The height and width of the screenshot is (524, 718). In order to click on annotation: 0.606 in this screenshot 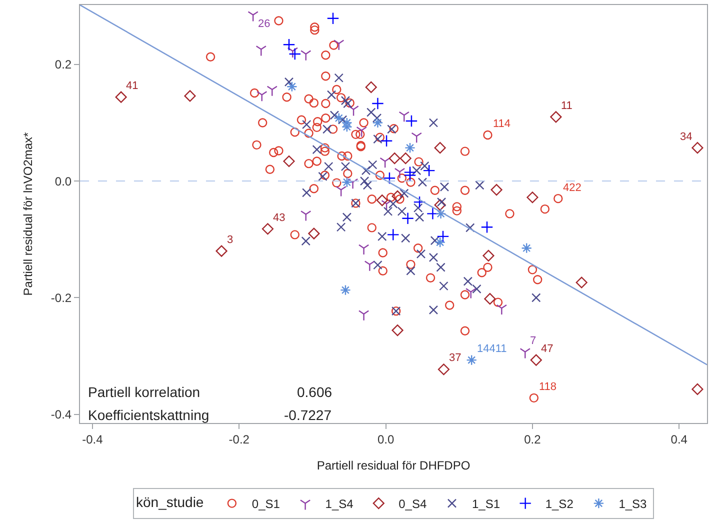, I will do `click(314, 392)`.